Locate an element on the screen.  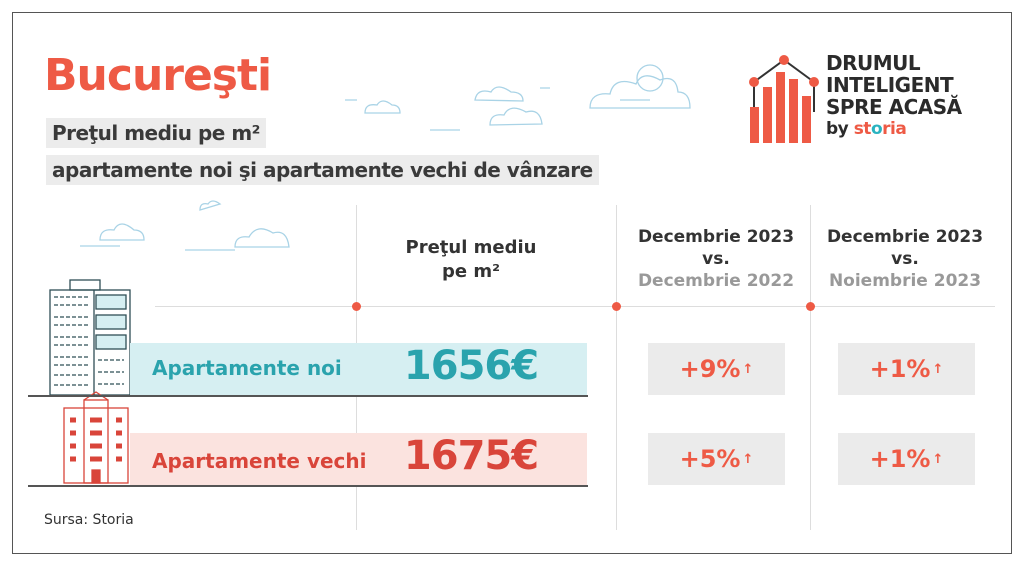
mom-new: +1% ↑ is located at coordinates (906, 369).